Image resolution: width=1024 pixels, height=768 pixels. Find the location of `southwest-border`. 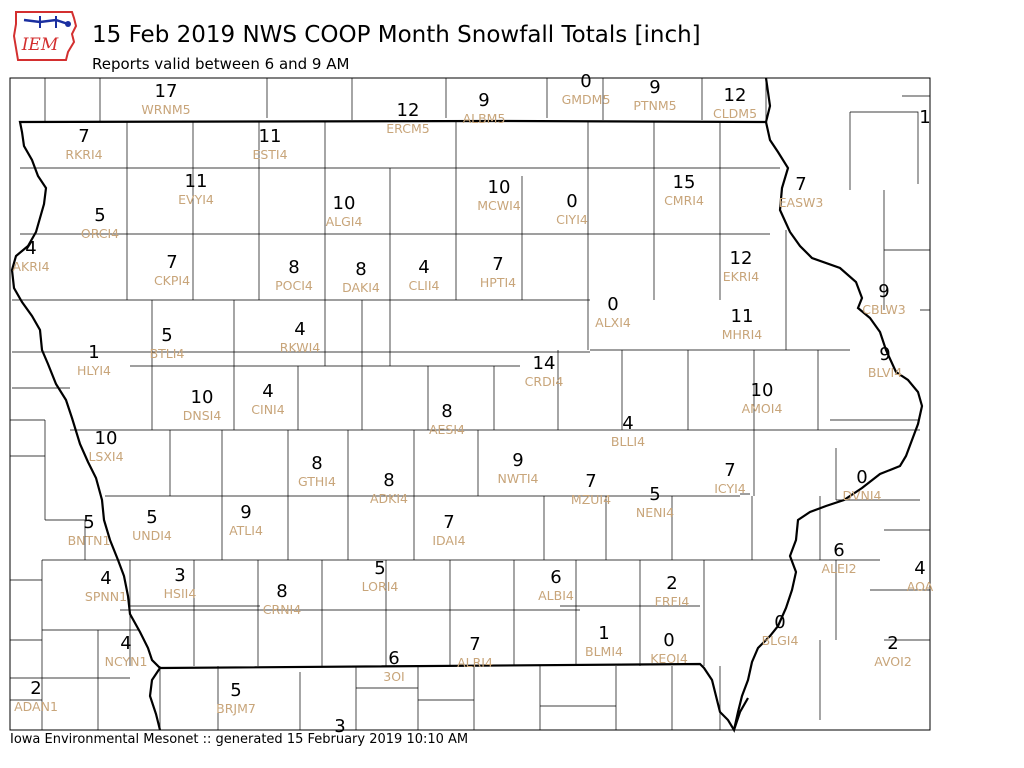

southwest-border is located at coordinates (155, 699).